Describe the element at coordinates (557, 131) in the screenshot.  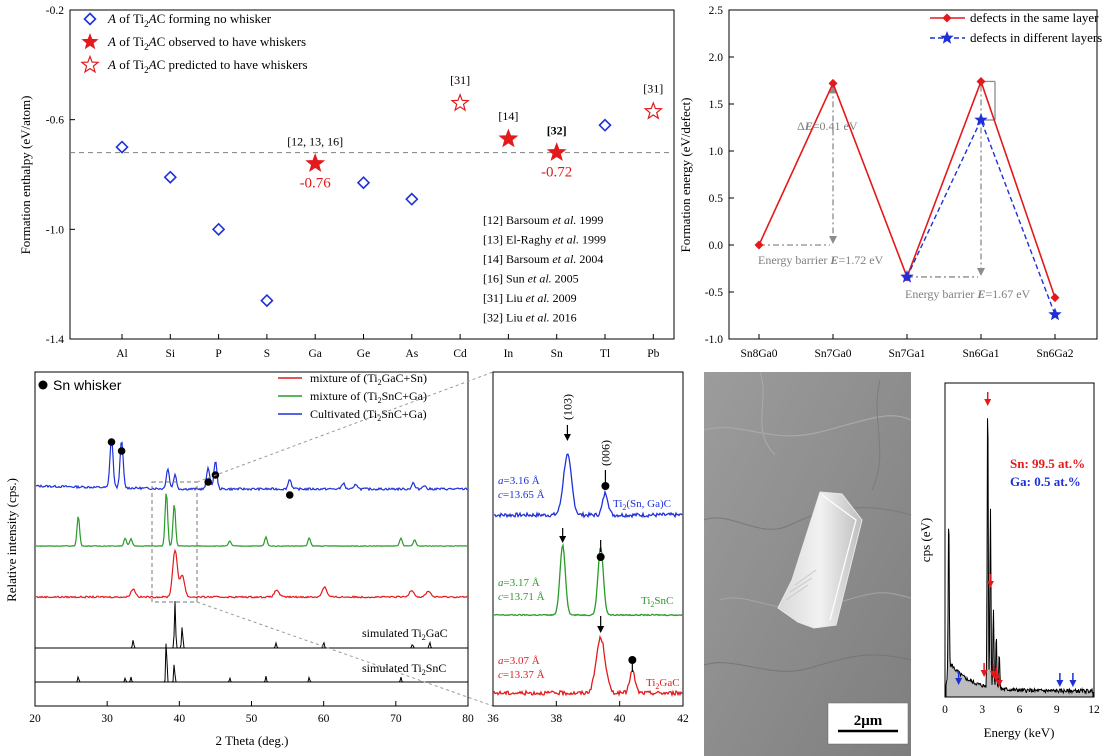
I see `annotation-label: [32]` at that location.